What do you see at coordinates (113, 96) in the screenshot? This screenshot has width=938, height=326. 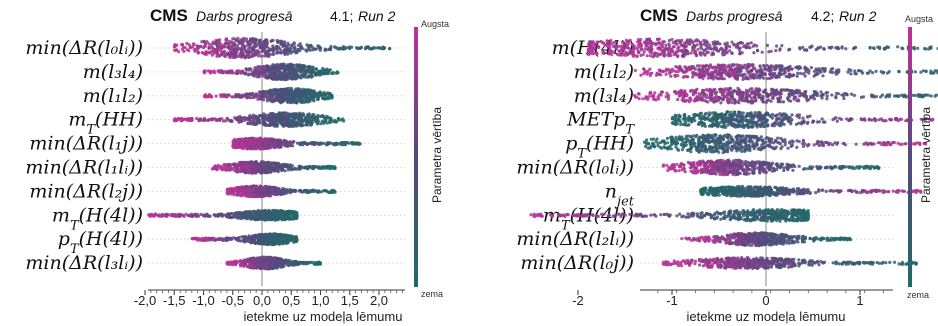 I see `feature-label-2: m(l₁l₂)` at bounding box center [113, 96].